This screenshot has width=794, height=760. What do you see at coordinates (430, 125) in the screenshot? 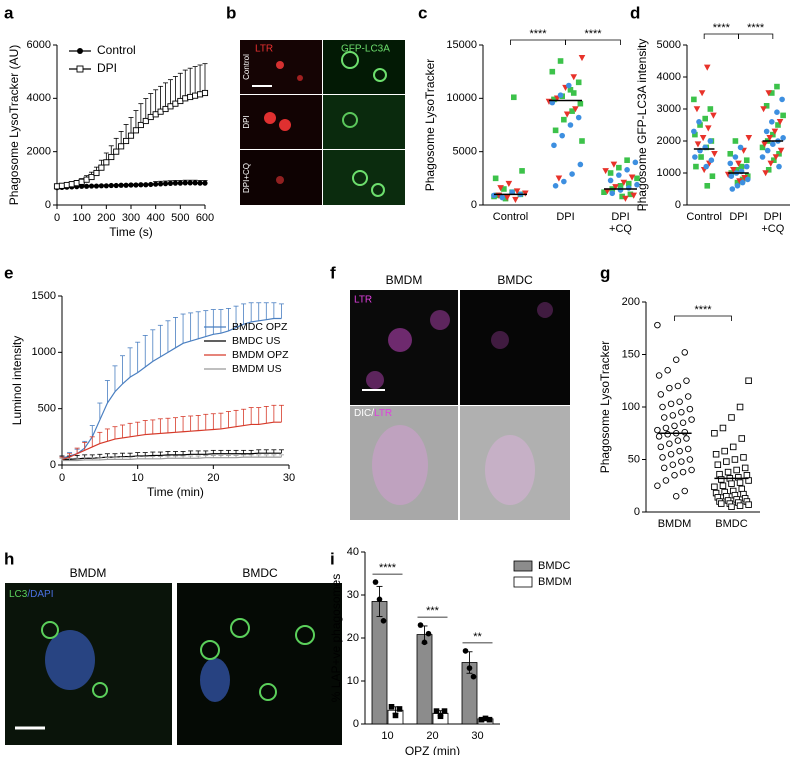
I see `y-axis-label: Phagosome LysoTracker` at bounding box center [430, 125].